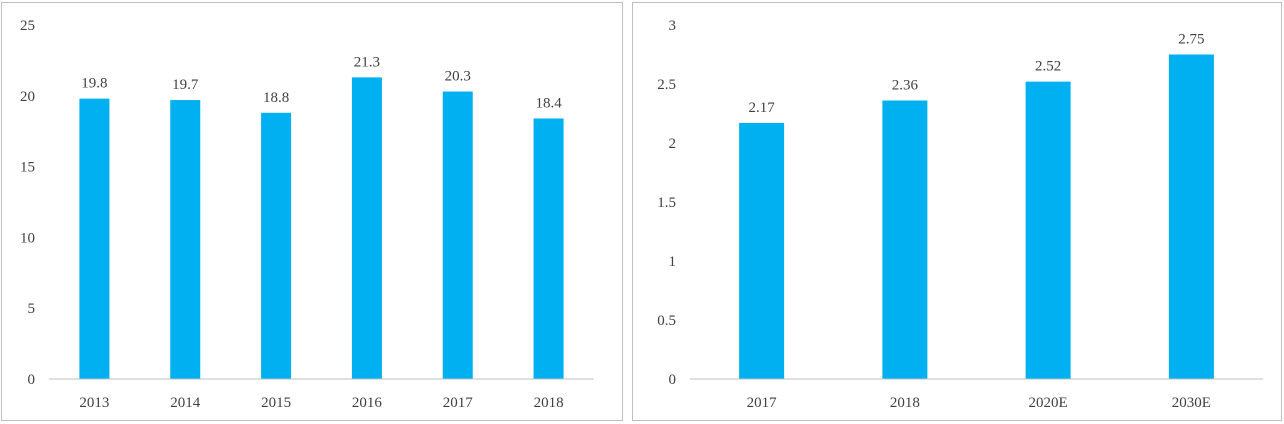 The width and height of the screenshot is (1284, 424). Describe the element at coordinates (762, 108) in the screenshot. I see `data-label: 2.17` at that location.